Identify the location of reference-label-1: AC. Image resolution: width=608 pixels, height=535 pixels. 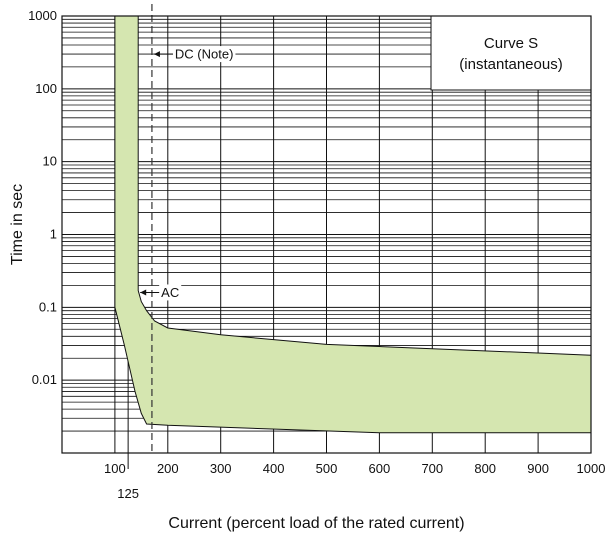
(170, 292).